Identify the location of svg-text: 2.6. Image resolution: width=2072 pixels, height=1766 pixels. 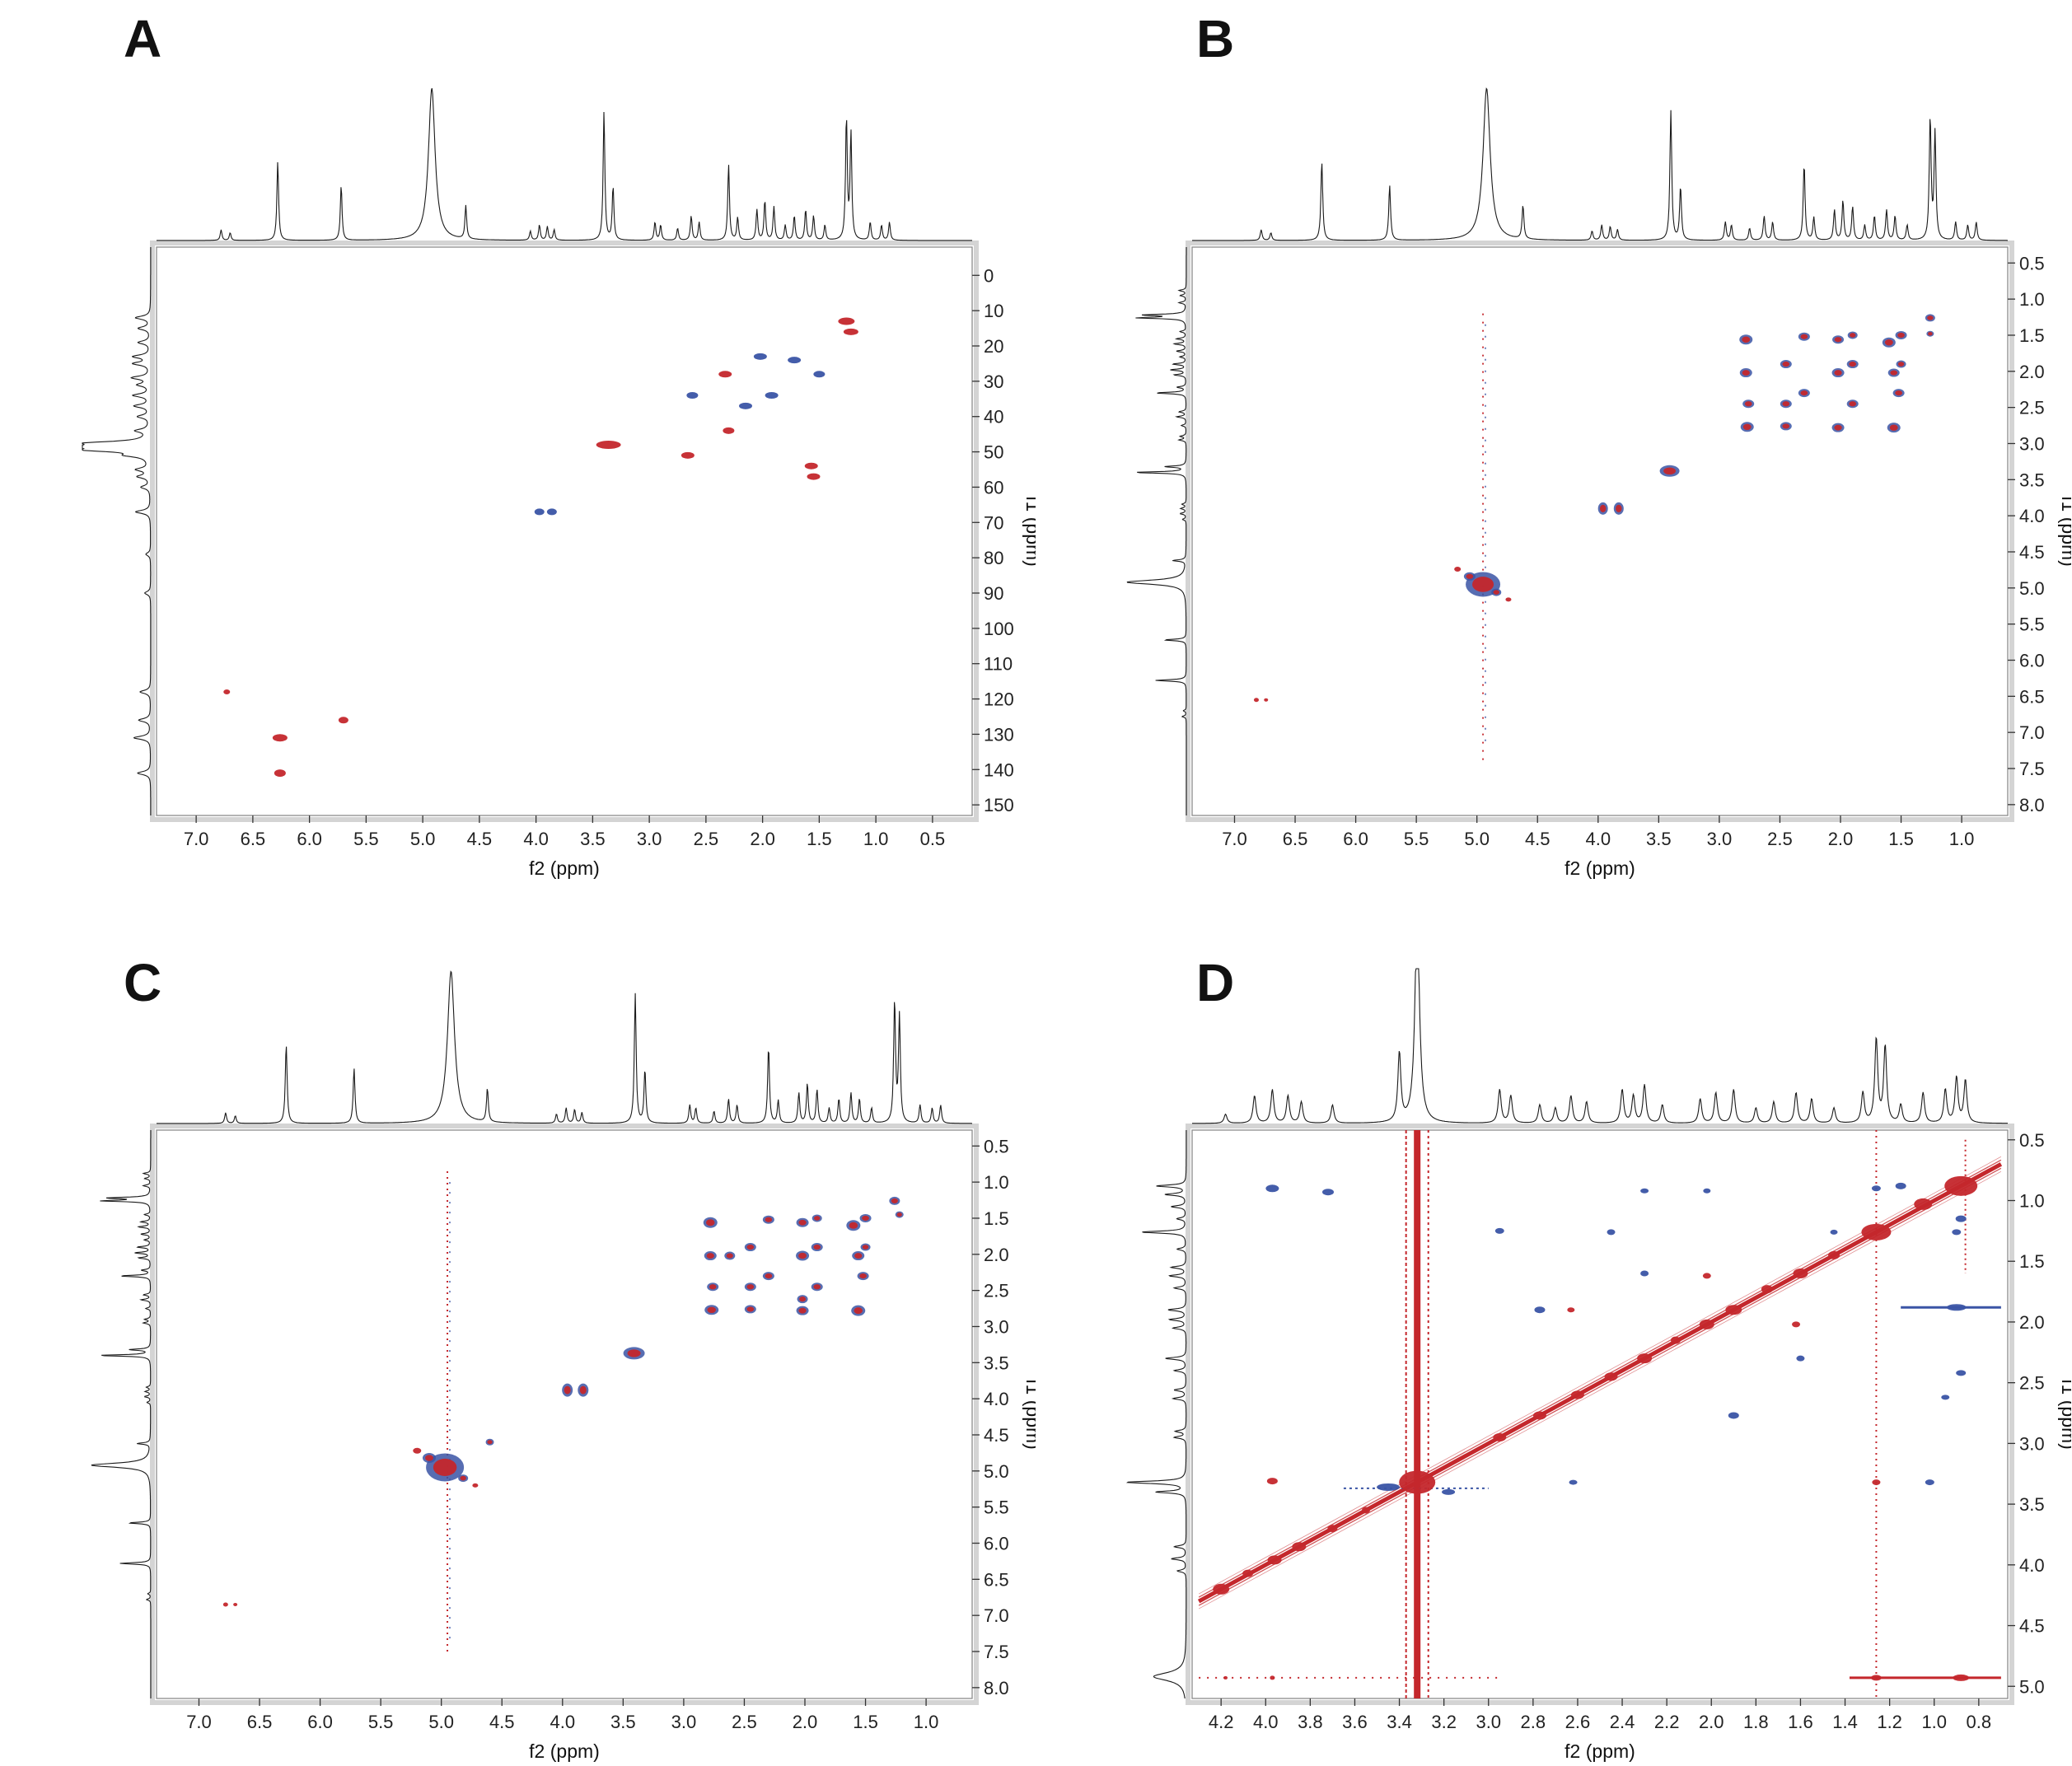
(1578, 1722).